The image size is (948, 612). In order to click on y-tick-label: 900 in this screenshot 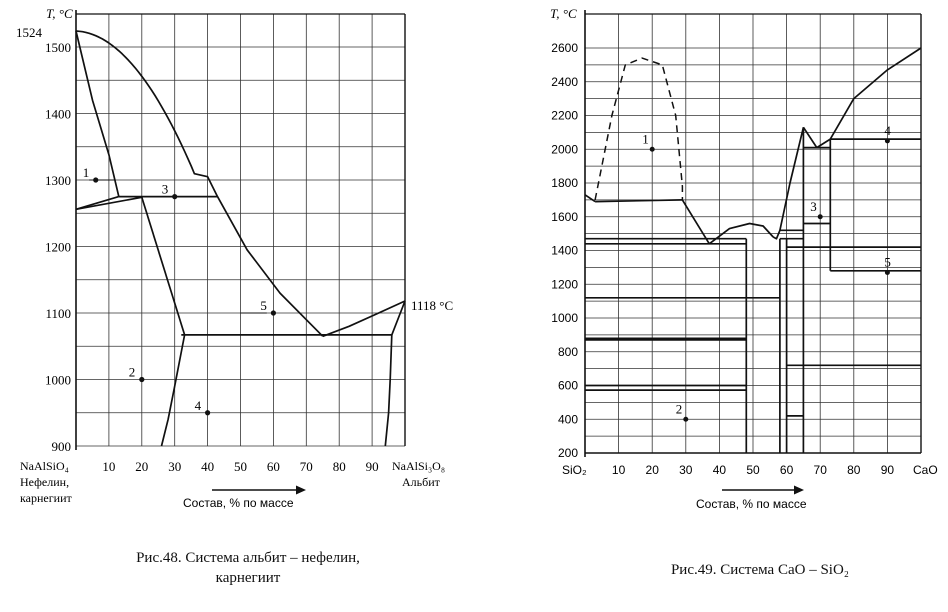, I will do `click(62, 446)`.